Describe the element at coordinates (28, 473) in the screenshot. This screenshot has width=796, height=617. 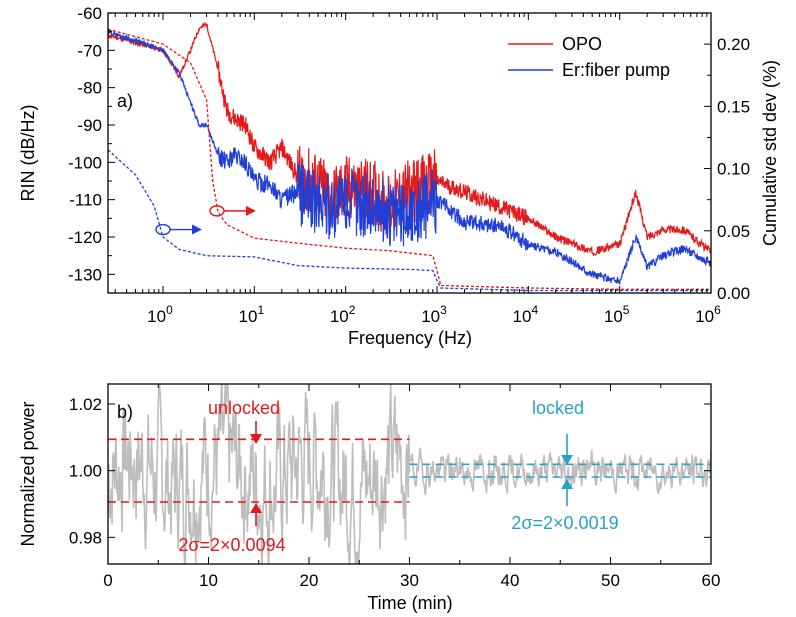
I see `power-y-axis-label: Normalized power` at that location.